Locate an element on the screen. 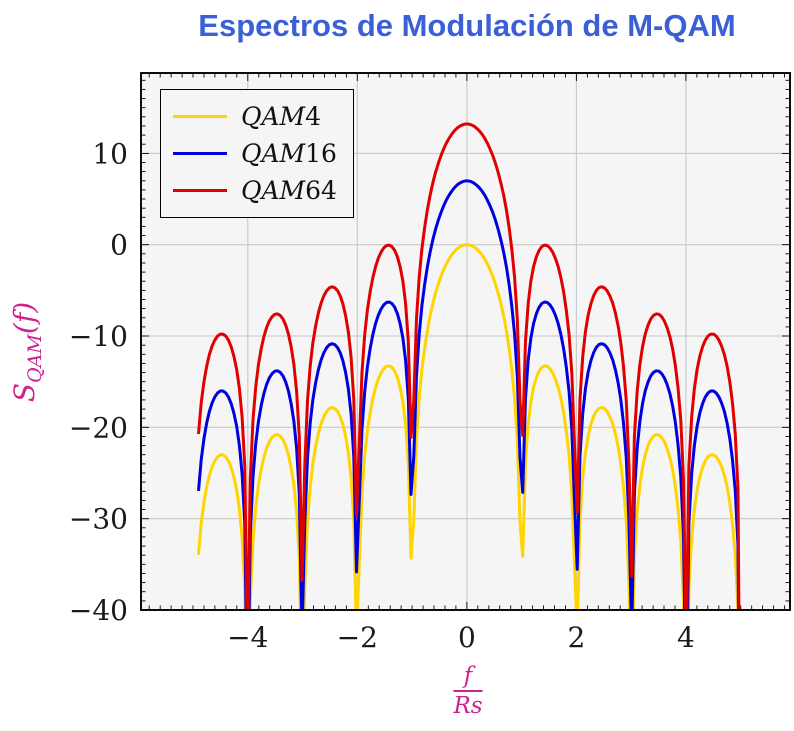  x-axis-label-numerator: f is located at coordinates (468, 678).